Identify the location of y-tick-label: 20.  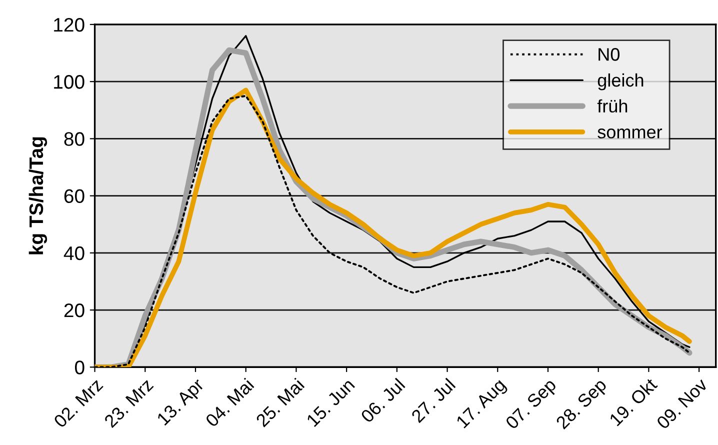
(74, 310).